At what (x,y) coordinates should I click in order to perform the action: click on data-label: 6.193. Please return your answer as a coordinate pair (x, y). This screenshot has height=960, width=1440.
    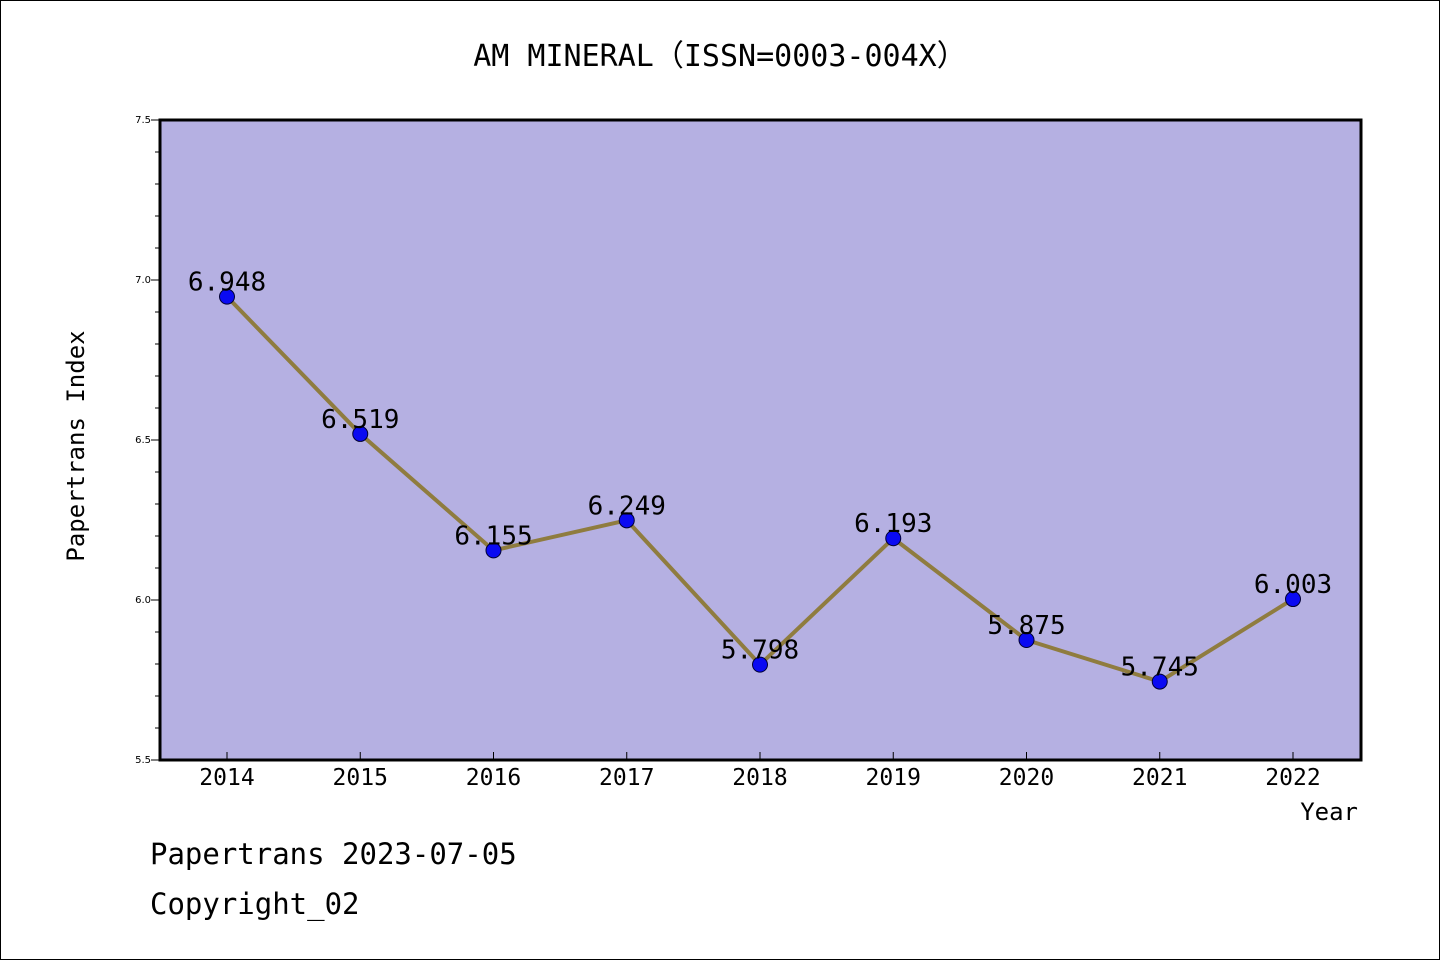
    Looking at the image, I should click on (893, 524).